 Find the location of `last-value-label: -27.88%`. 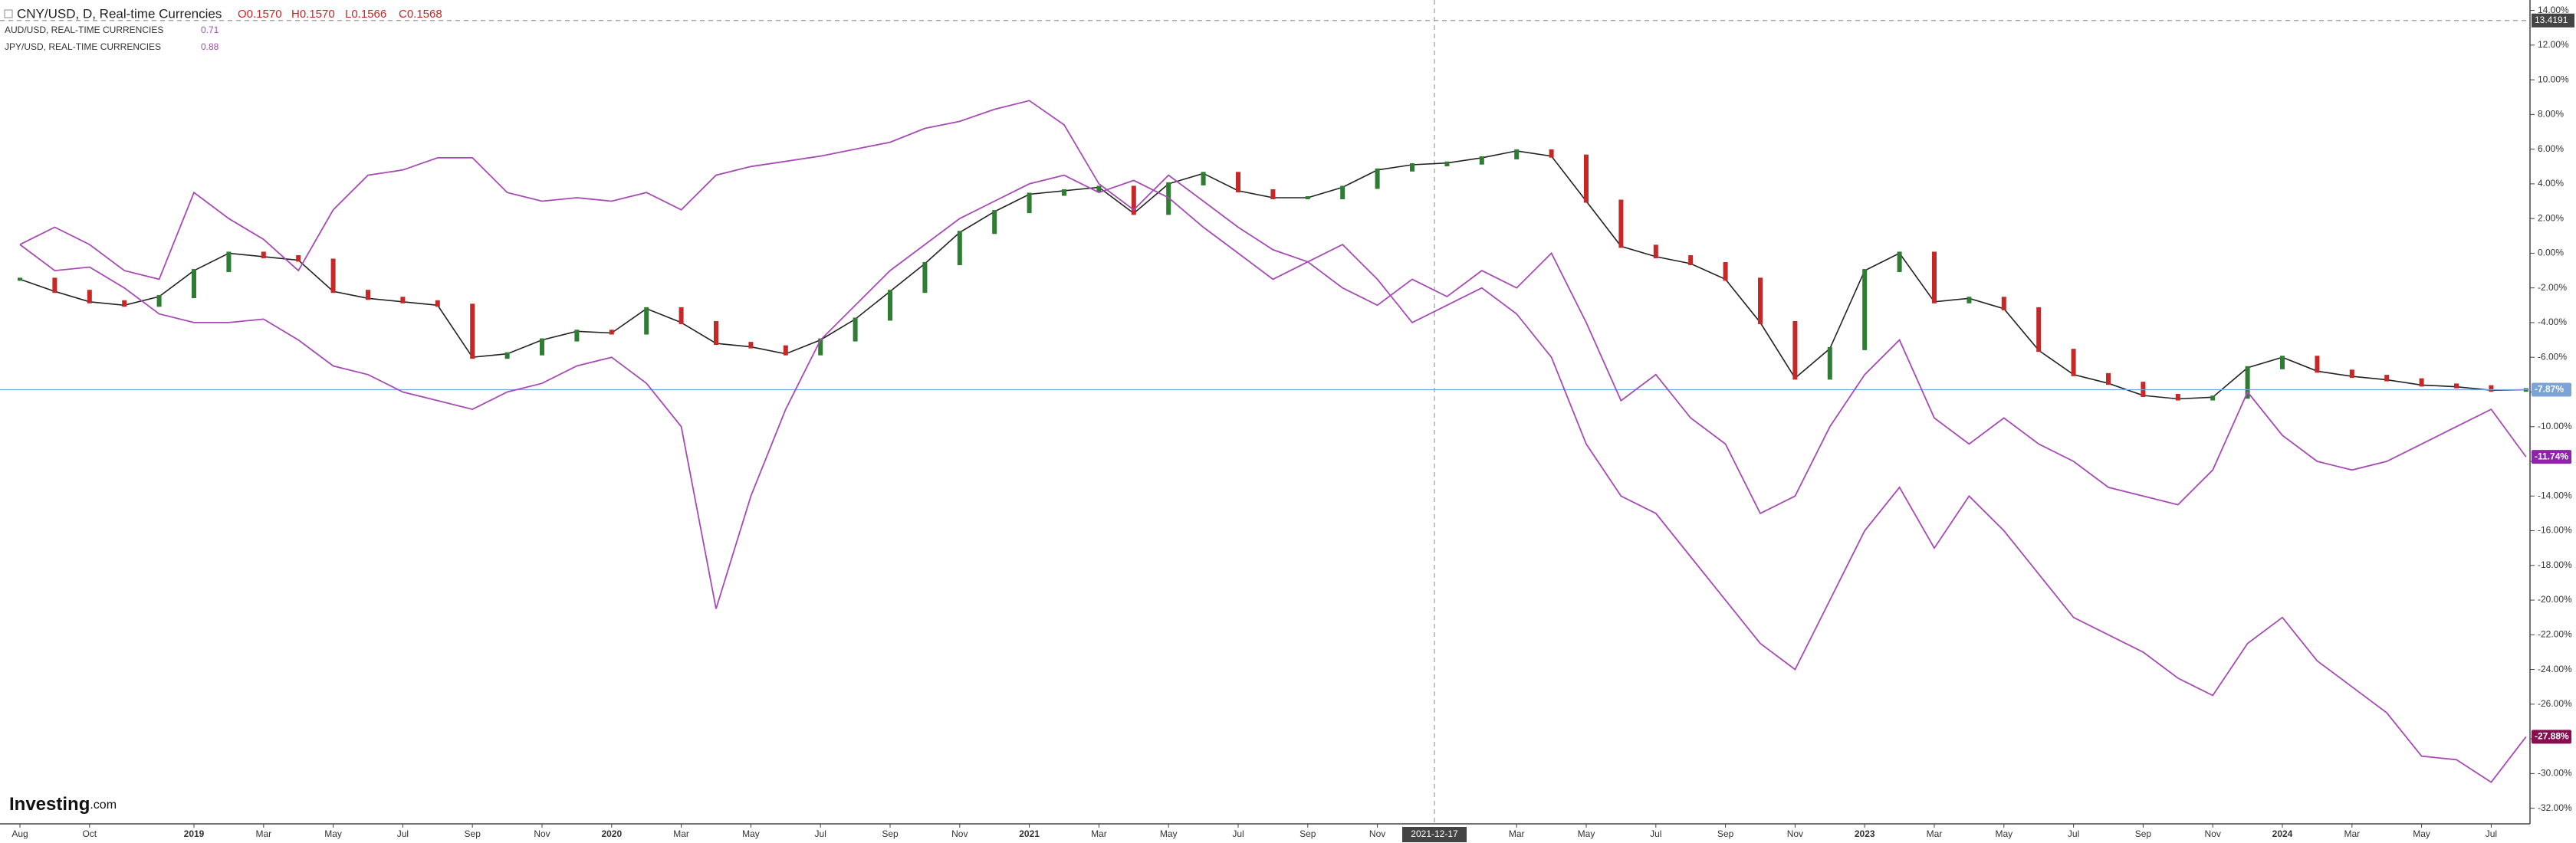

last-value-label: -27.88% is located at coordinates (2552, 736).